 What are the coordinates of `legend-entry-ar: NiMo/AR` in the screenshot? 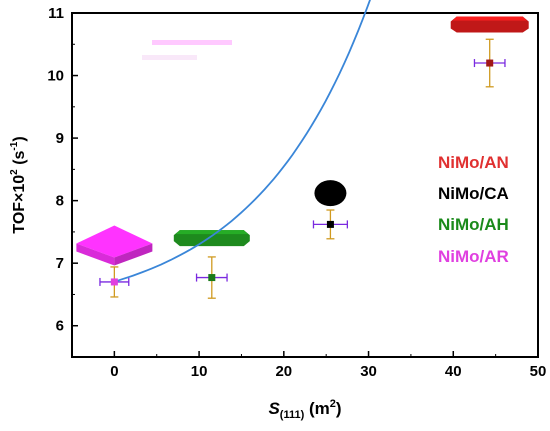 It's located at (473, 256).